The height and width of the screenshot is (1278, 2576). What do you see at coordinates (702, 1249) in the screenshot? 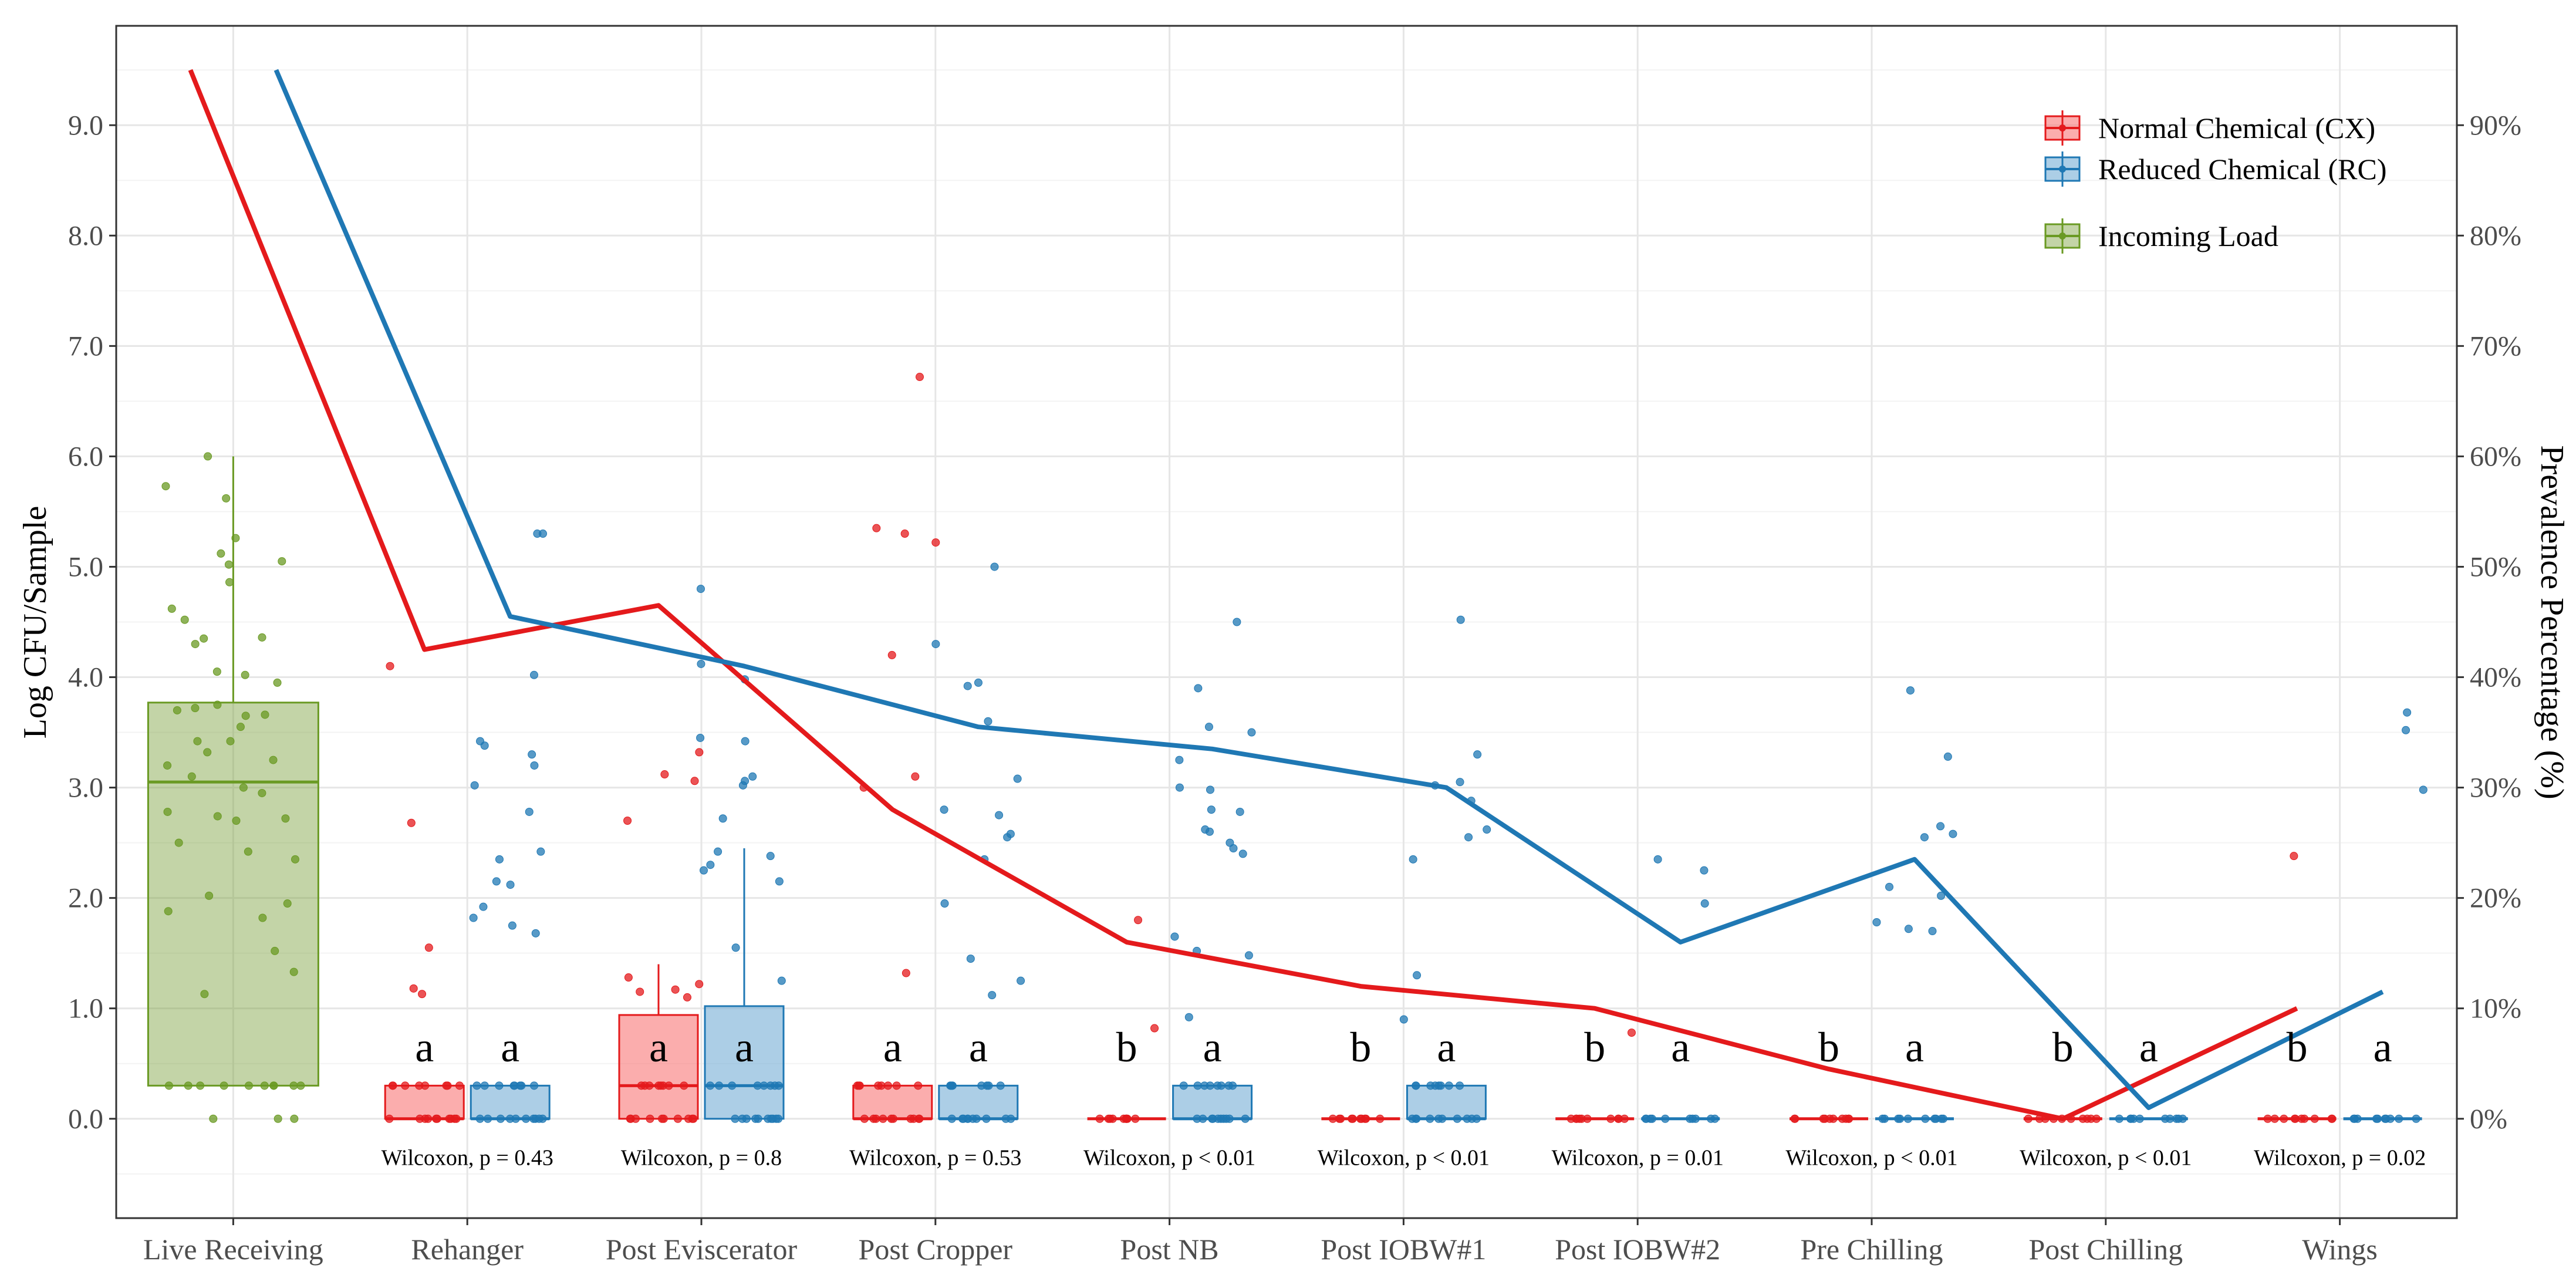
I see `x-tick-label: Post Eviscerator` at bounding box center [702, 1249].